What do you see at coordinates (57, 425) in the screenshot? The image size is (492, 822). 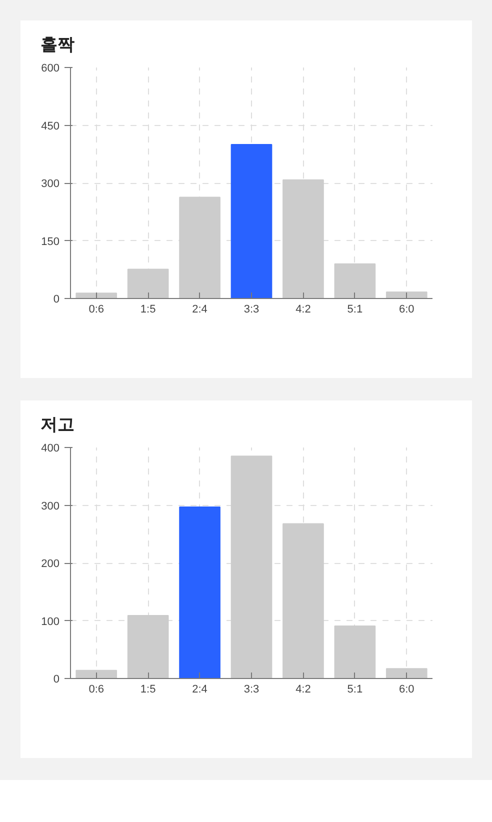 I see `chart-title: 저고` at bounding box center [57, 425].